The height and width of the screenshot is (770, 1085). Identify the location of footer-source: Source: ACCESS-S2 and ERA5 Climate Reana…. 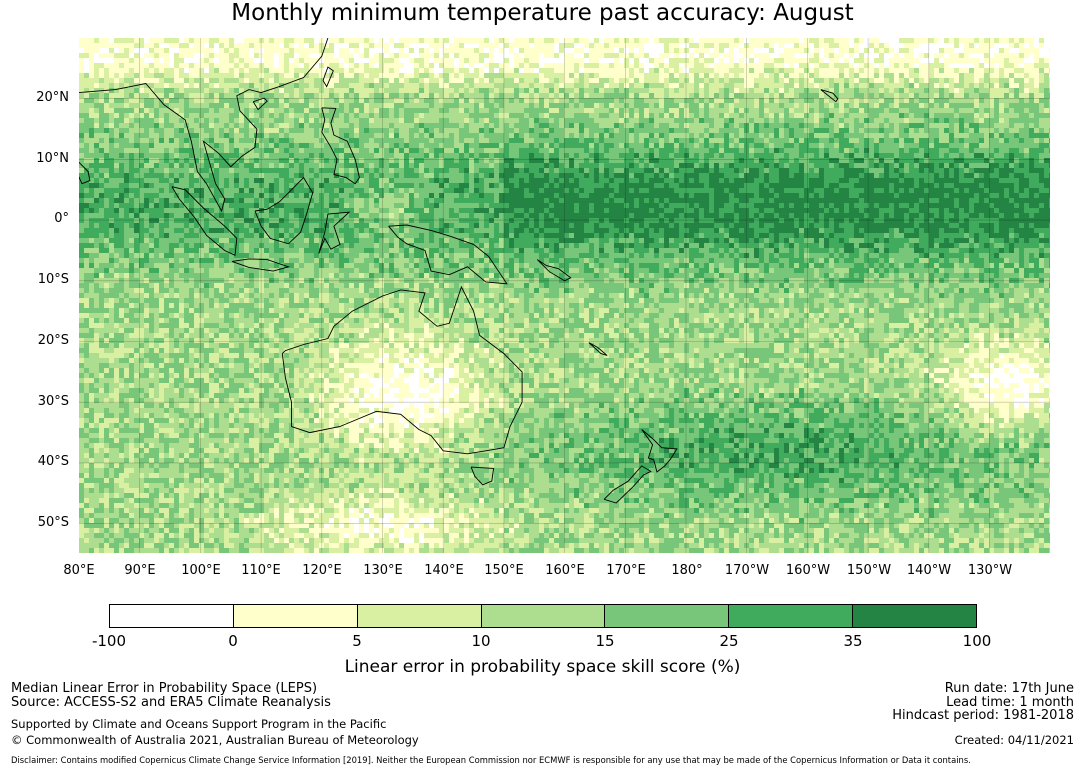
(171, 702).